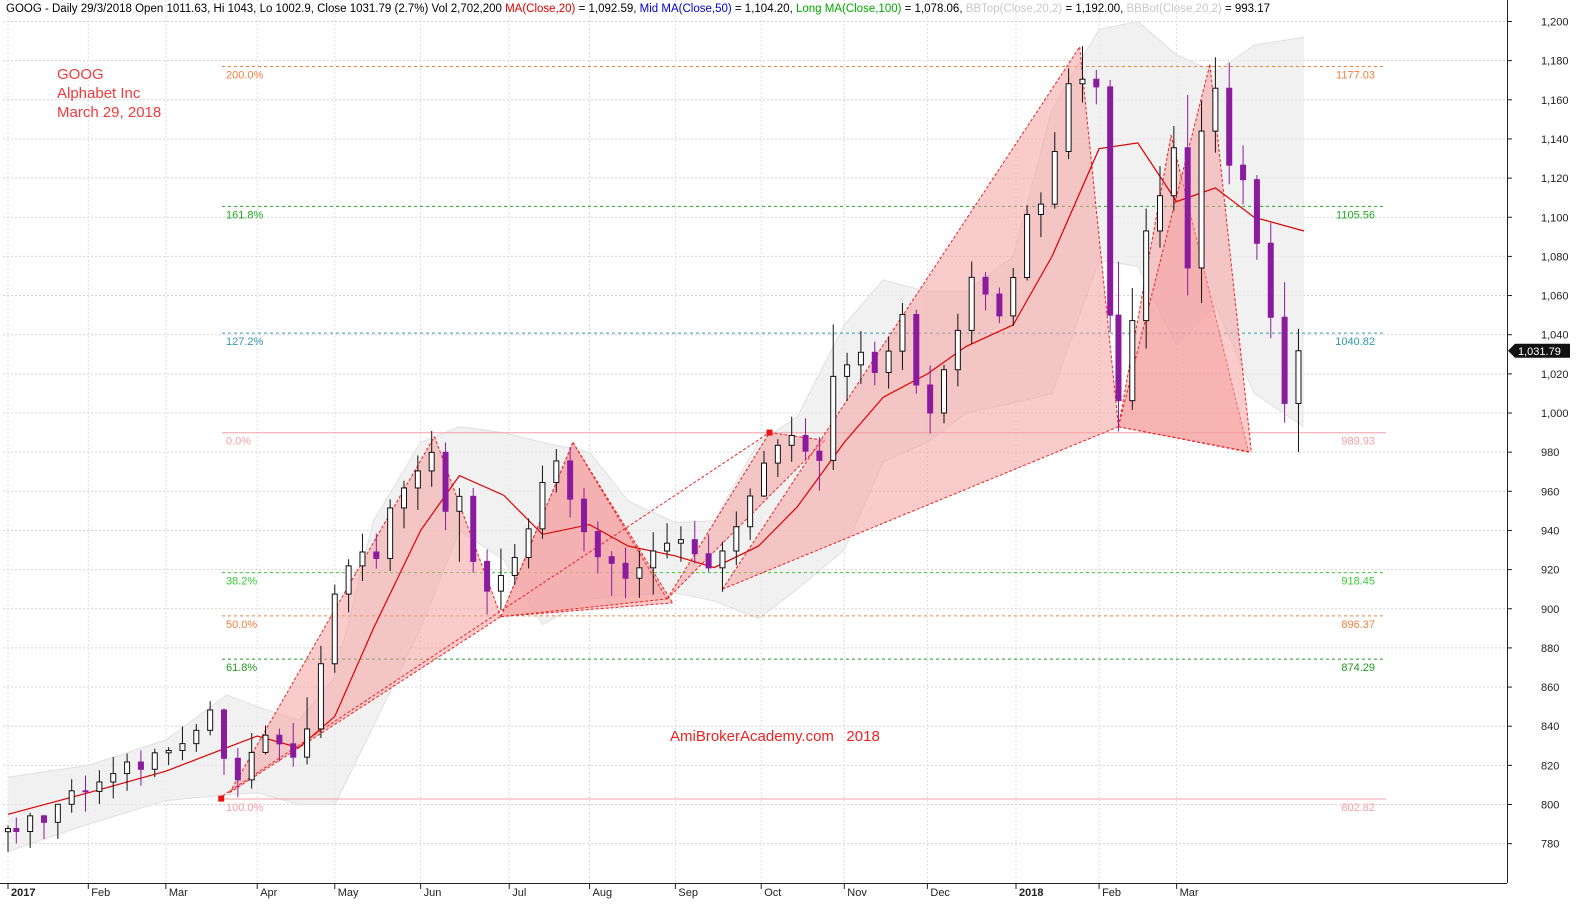  What do you see at coordinates (238, 442) in the screenshot?
I see `fib-level-percent: 0.0%` at bounding box center [238, 442].